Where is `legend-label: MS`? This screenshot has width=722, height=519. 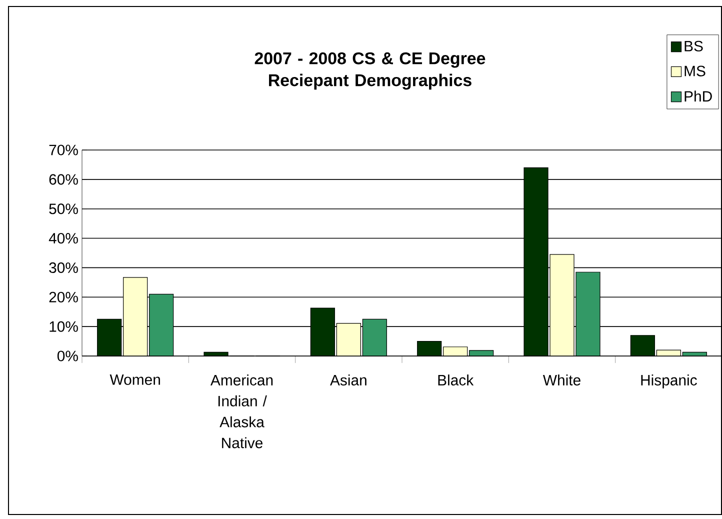 legend-label: MS is located at coordinates (695, 71).